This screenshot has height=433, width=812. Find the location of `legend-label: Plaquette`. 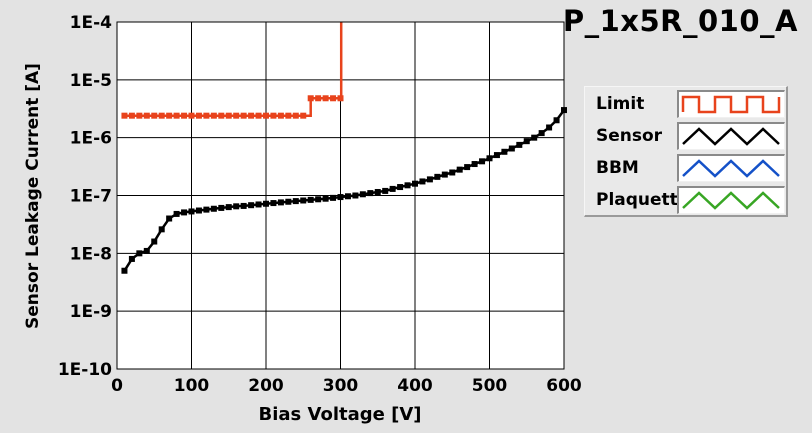

legend-label: Plaquette is located at coordinates (643, 200).